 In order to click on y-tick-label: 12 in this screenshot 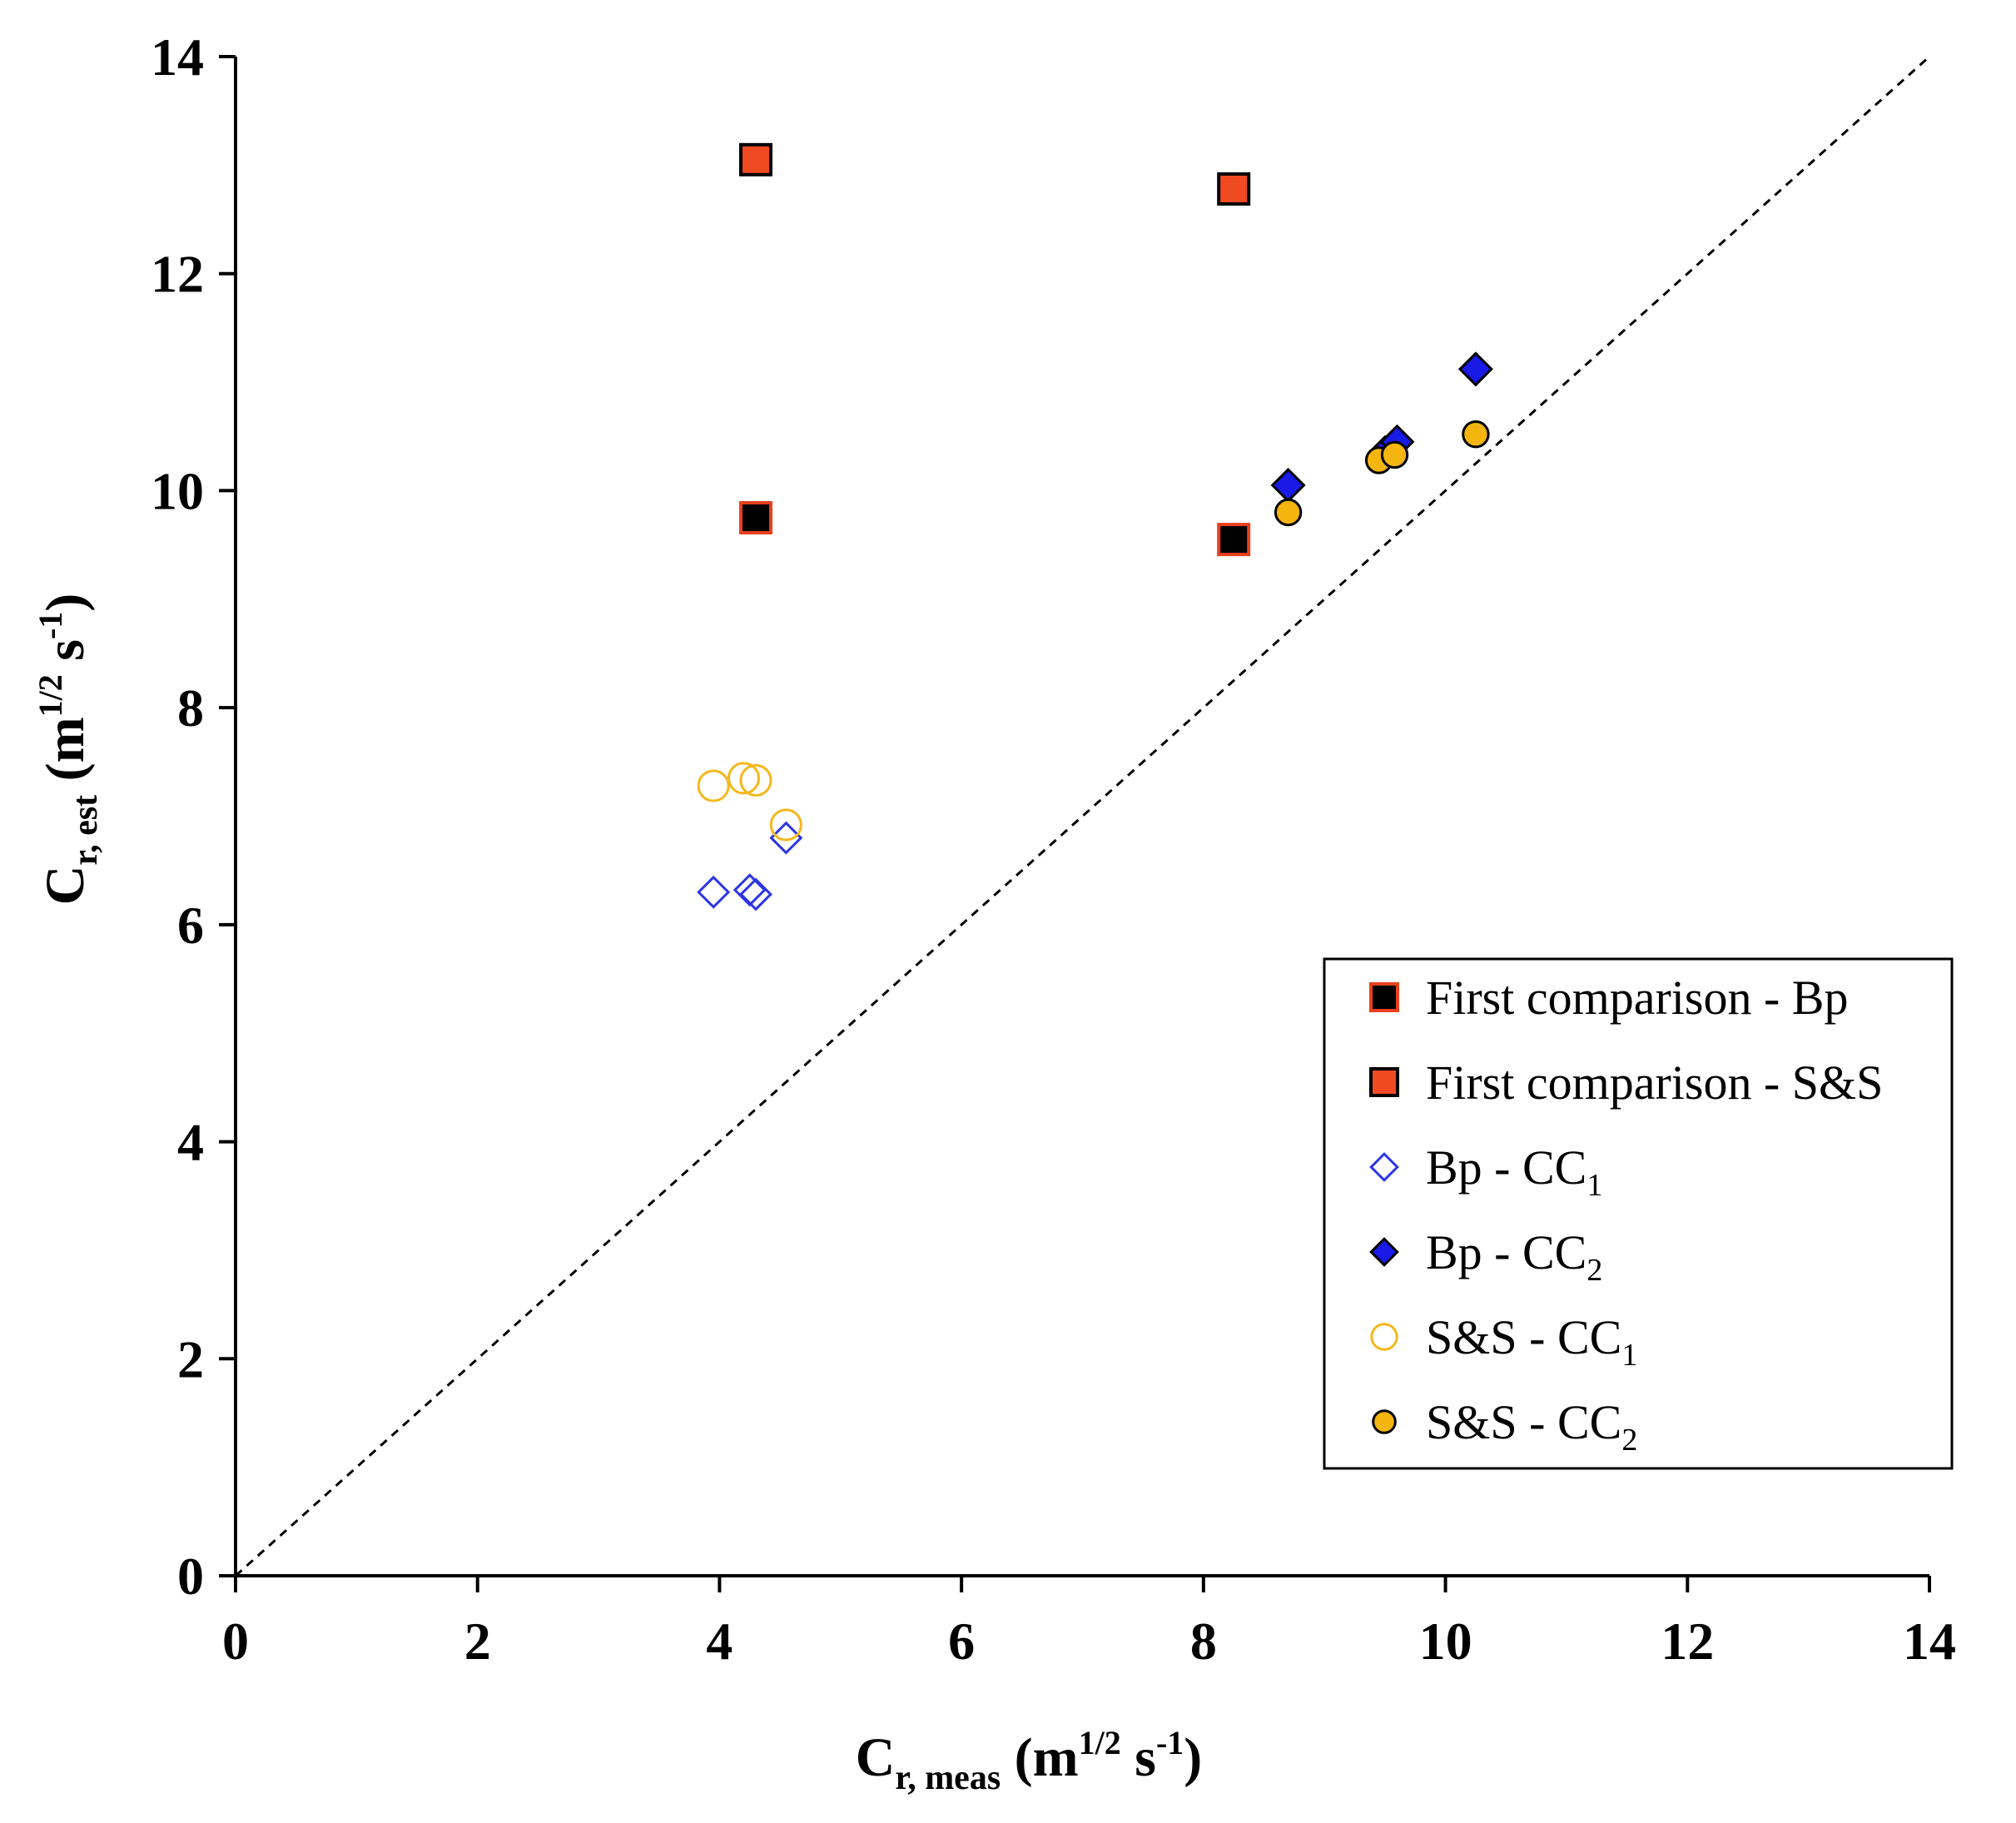, I will do `click(177, 274)`.